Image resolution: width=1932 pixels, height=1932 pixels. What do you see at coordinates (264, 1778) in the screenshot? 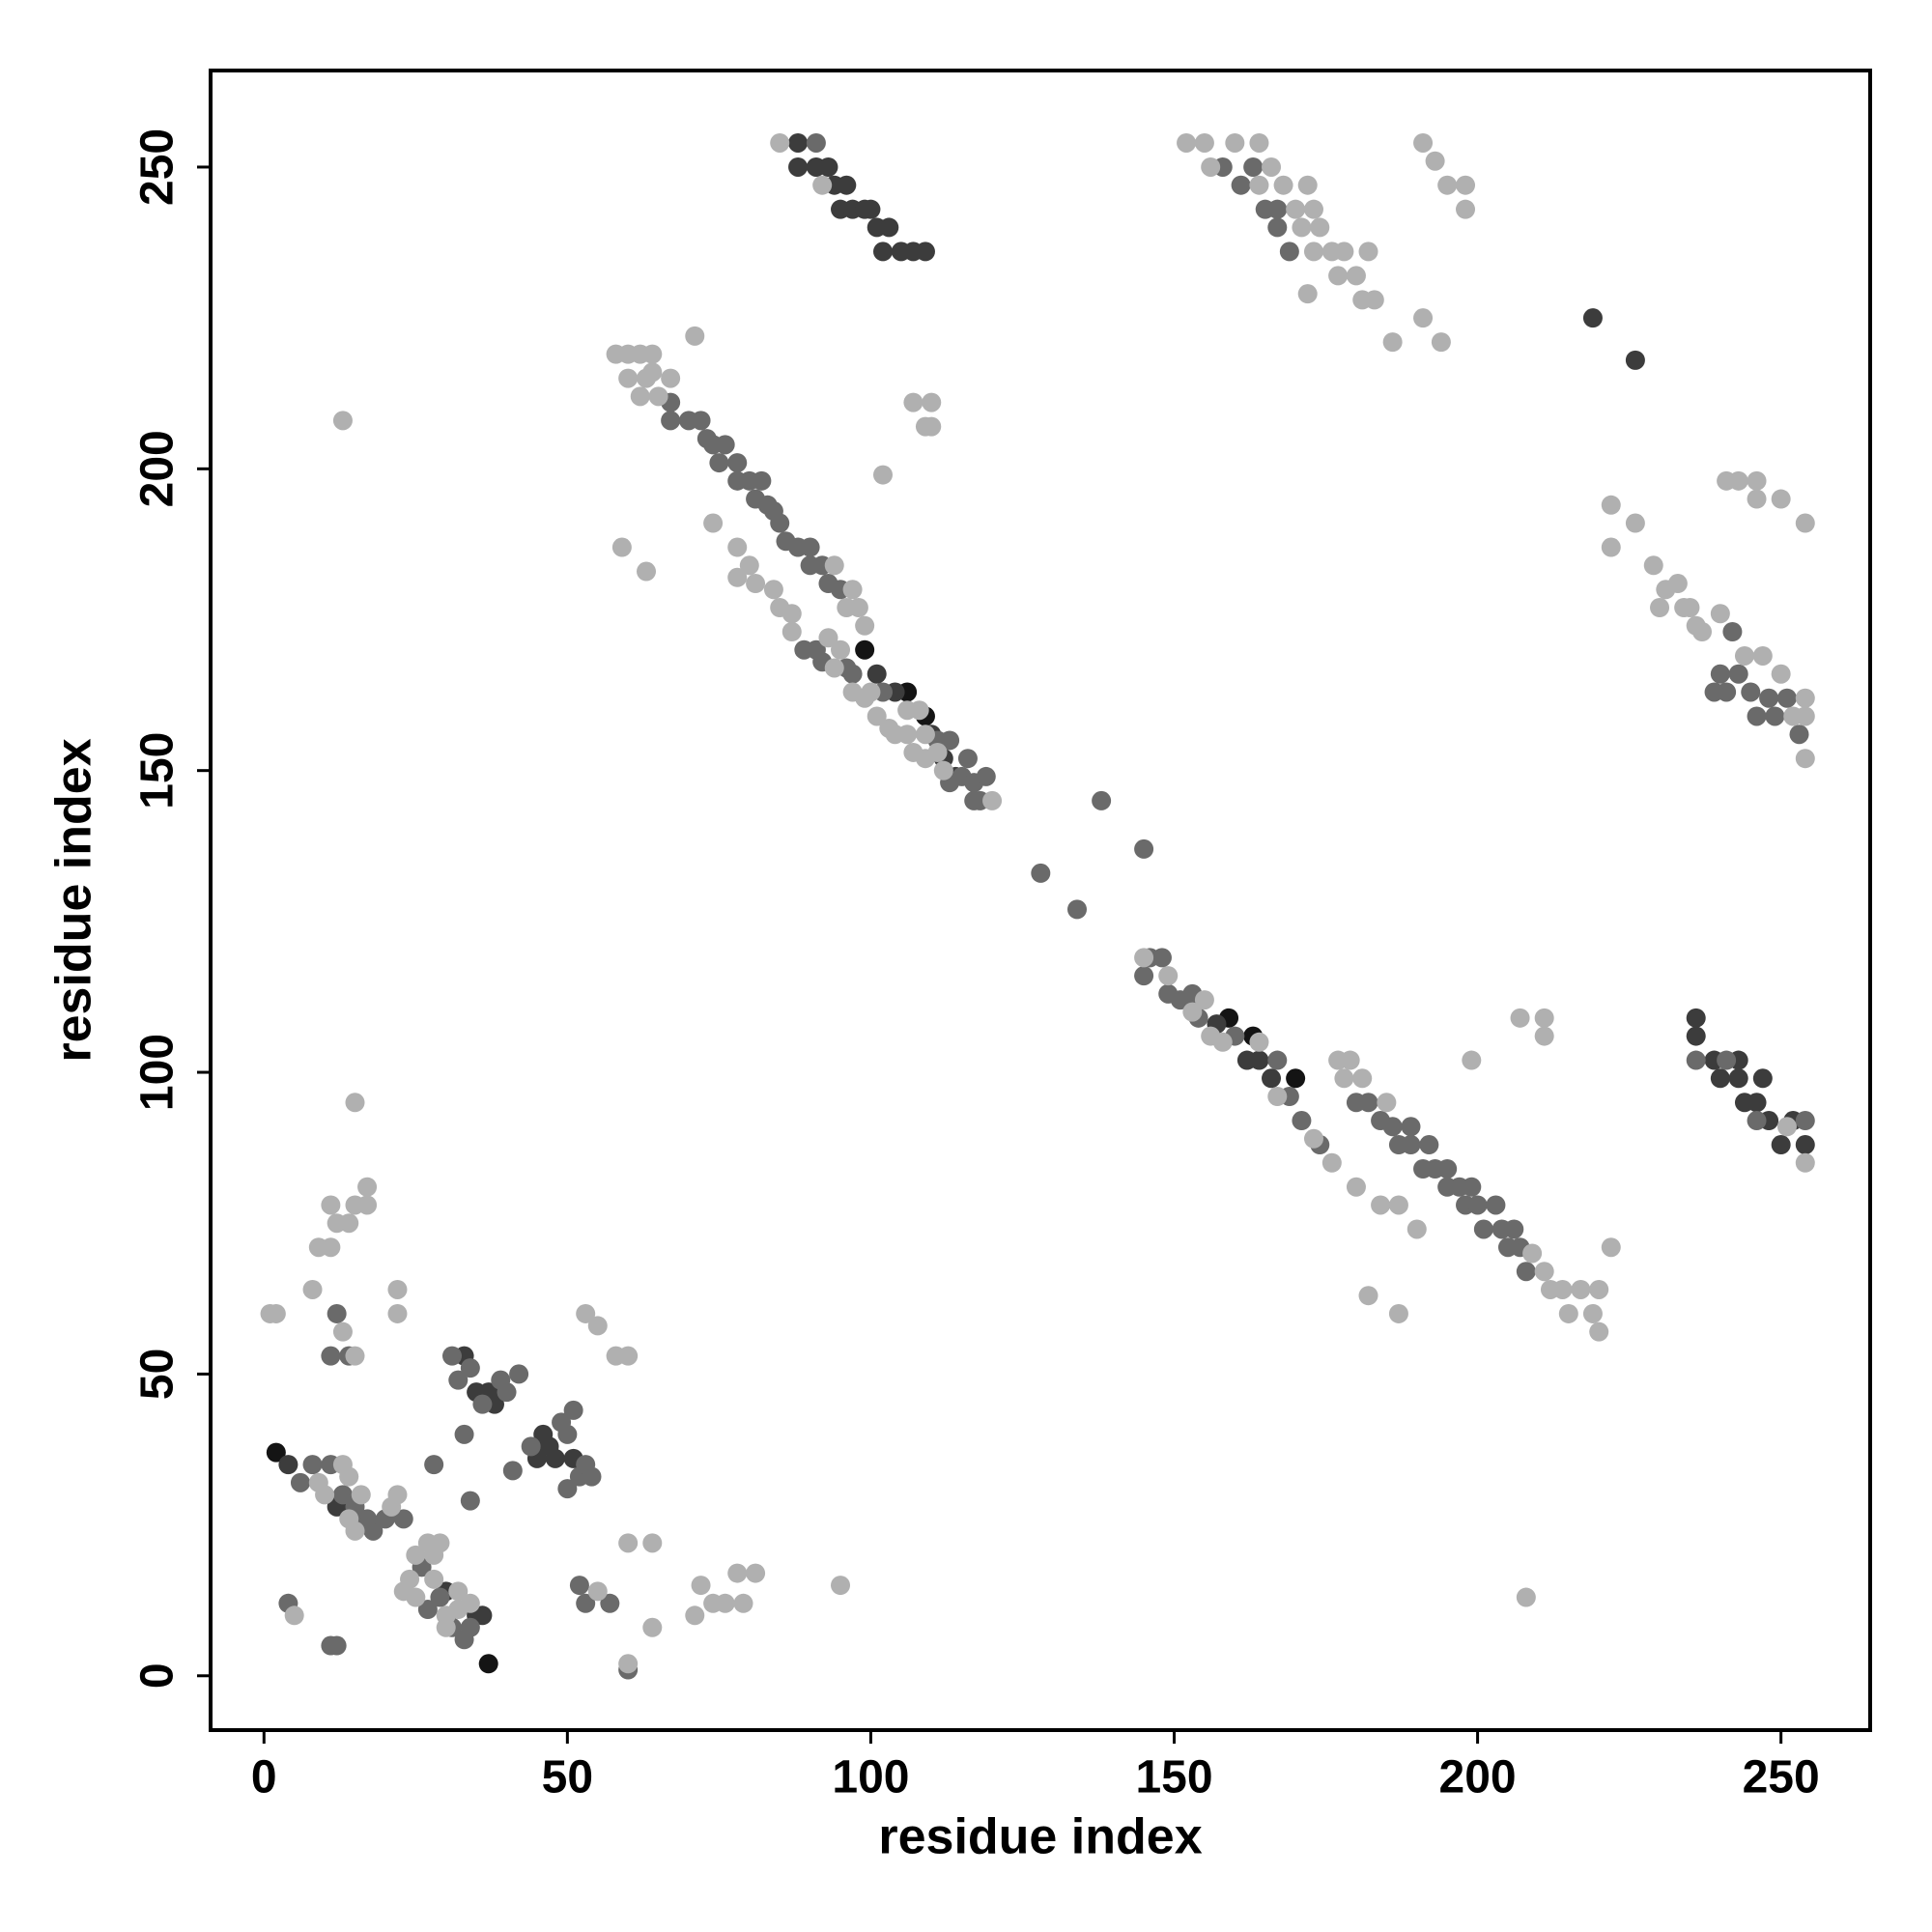
I see `x-tick-label: 0` at bounding box center [264, 1778].